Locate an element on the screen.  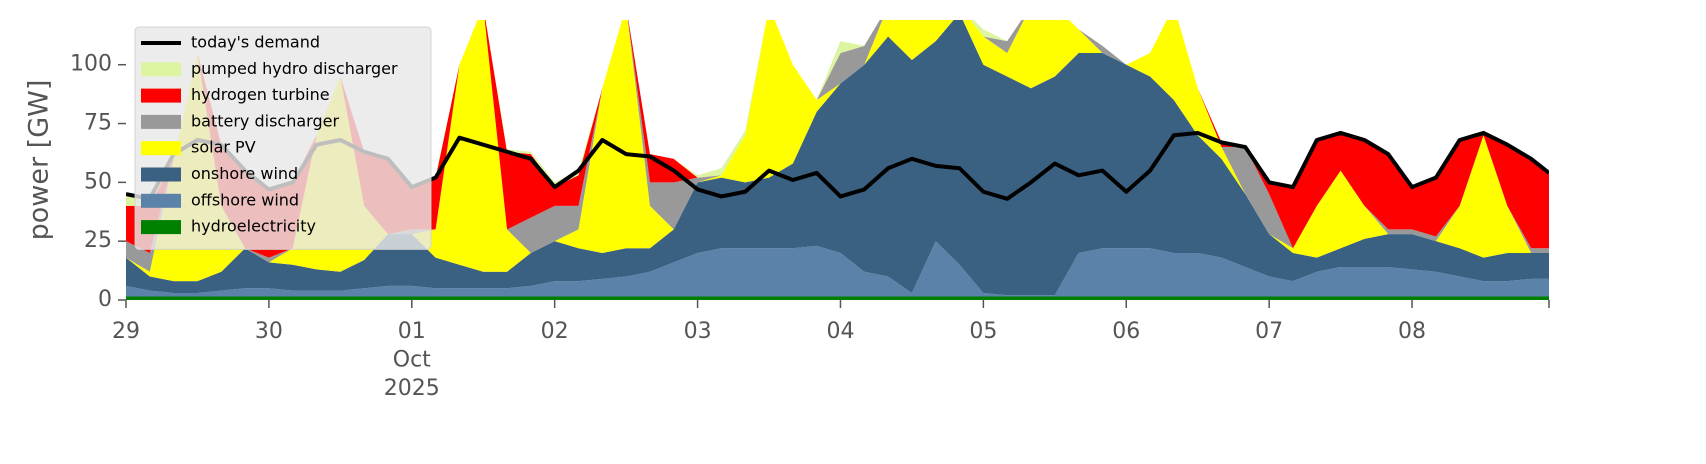
legend-label: hydrogen turbine is located at coordinates (260, 94).